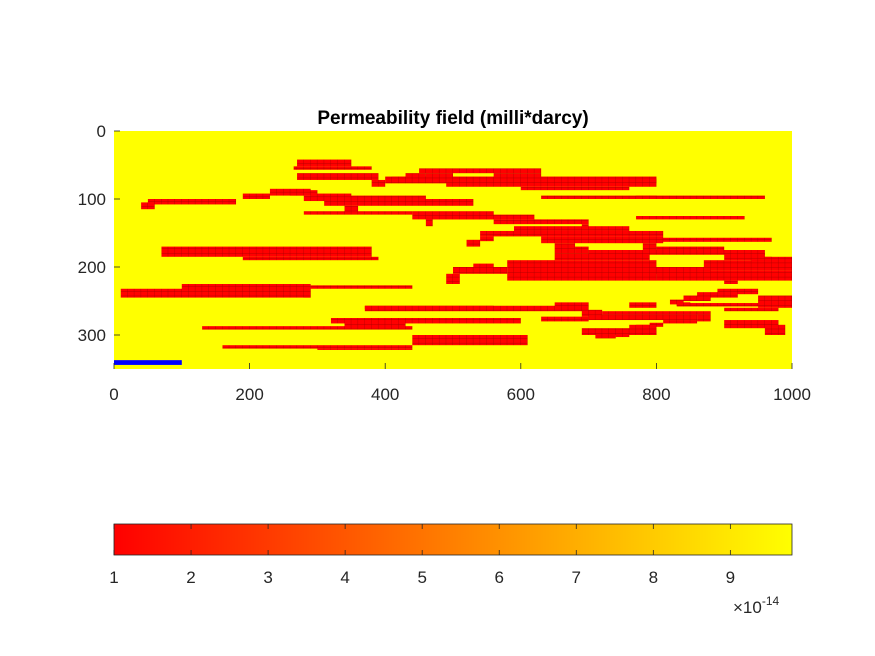  Describe the element at coordinates (771, 601) in the screenshot. I see `colorbar-exponent-power: -14` at that location.